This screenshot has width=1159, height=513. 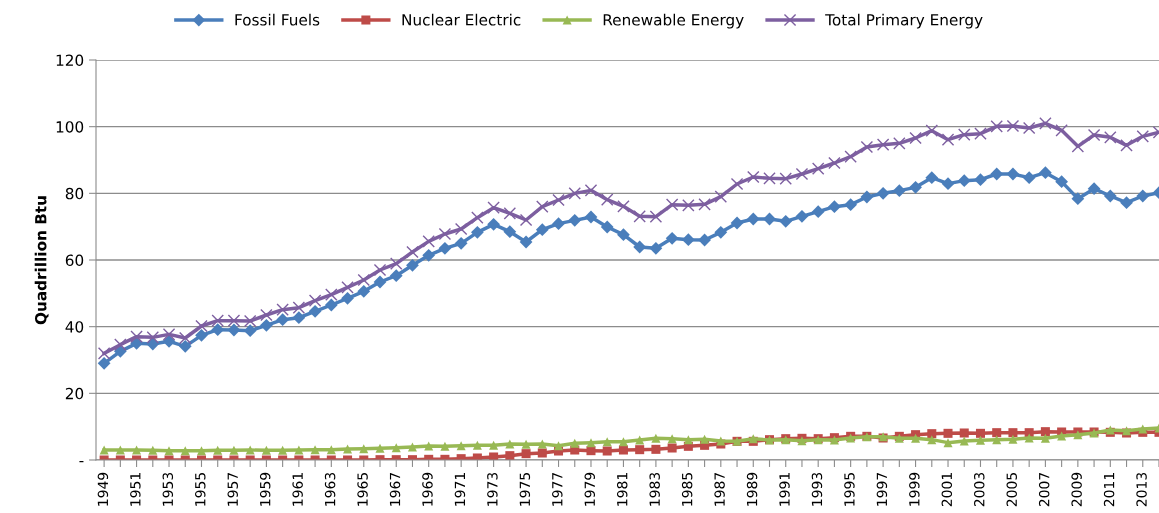 I want to click on x-tick-label: 2005, so click(x=1011, y=490).